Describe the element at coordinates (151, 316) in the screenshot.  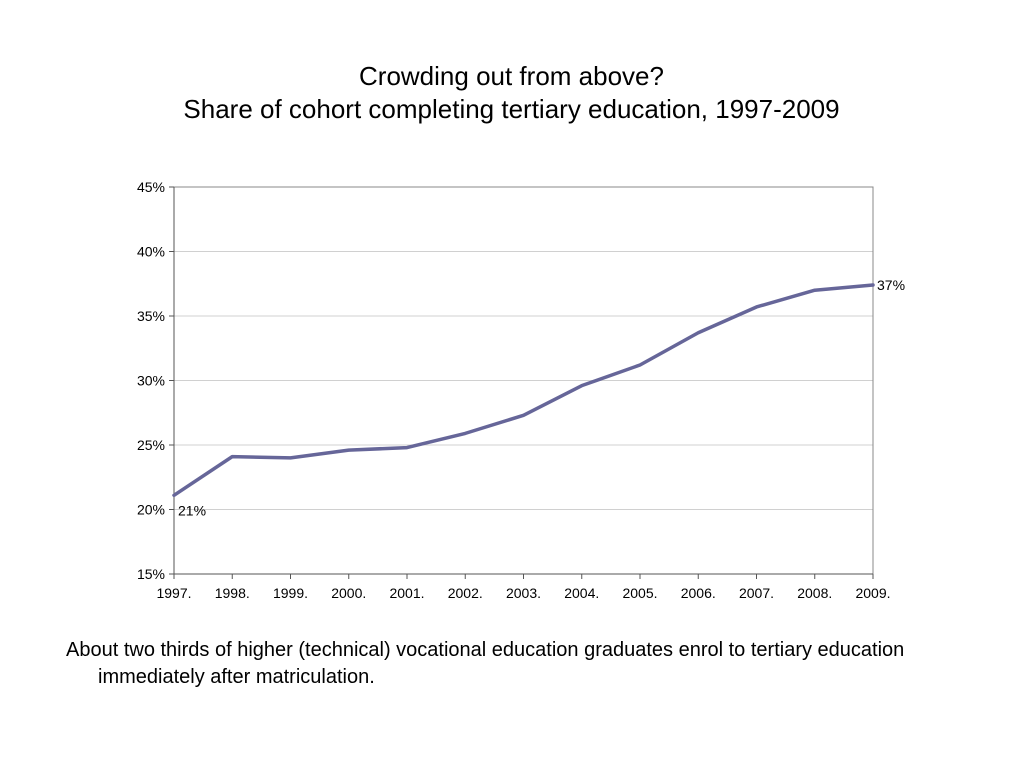
I see `y-tick-label: 35%` at that location.